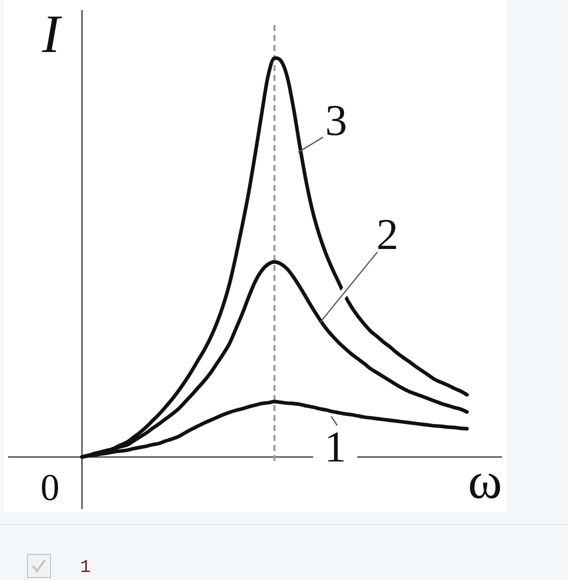  What do you see at coordinates (335, 447) in the screenshot?
I see `series-label: 1` at bounding box center [335, 447].